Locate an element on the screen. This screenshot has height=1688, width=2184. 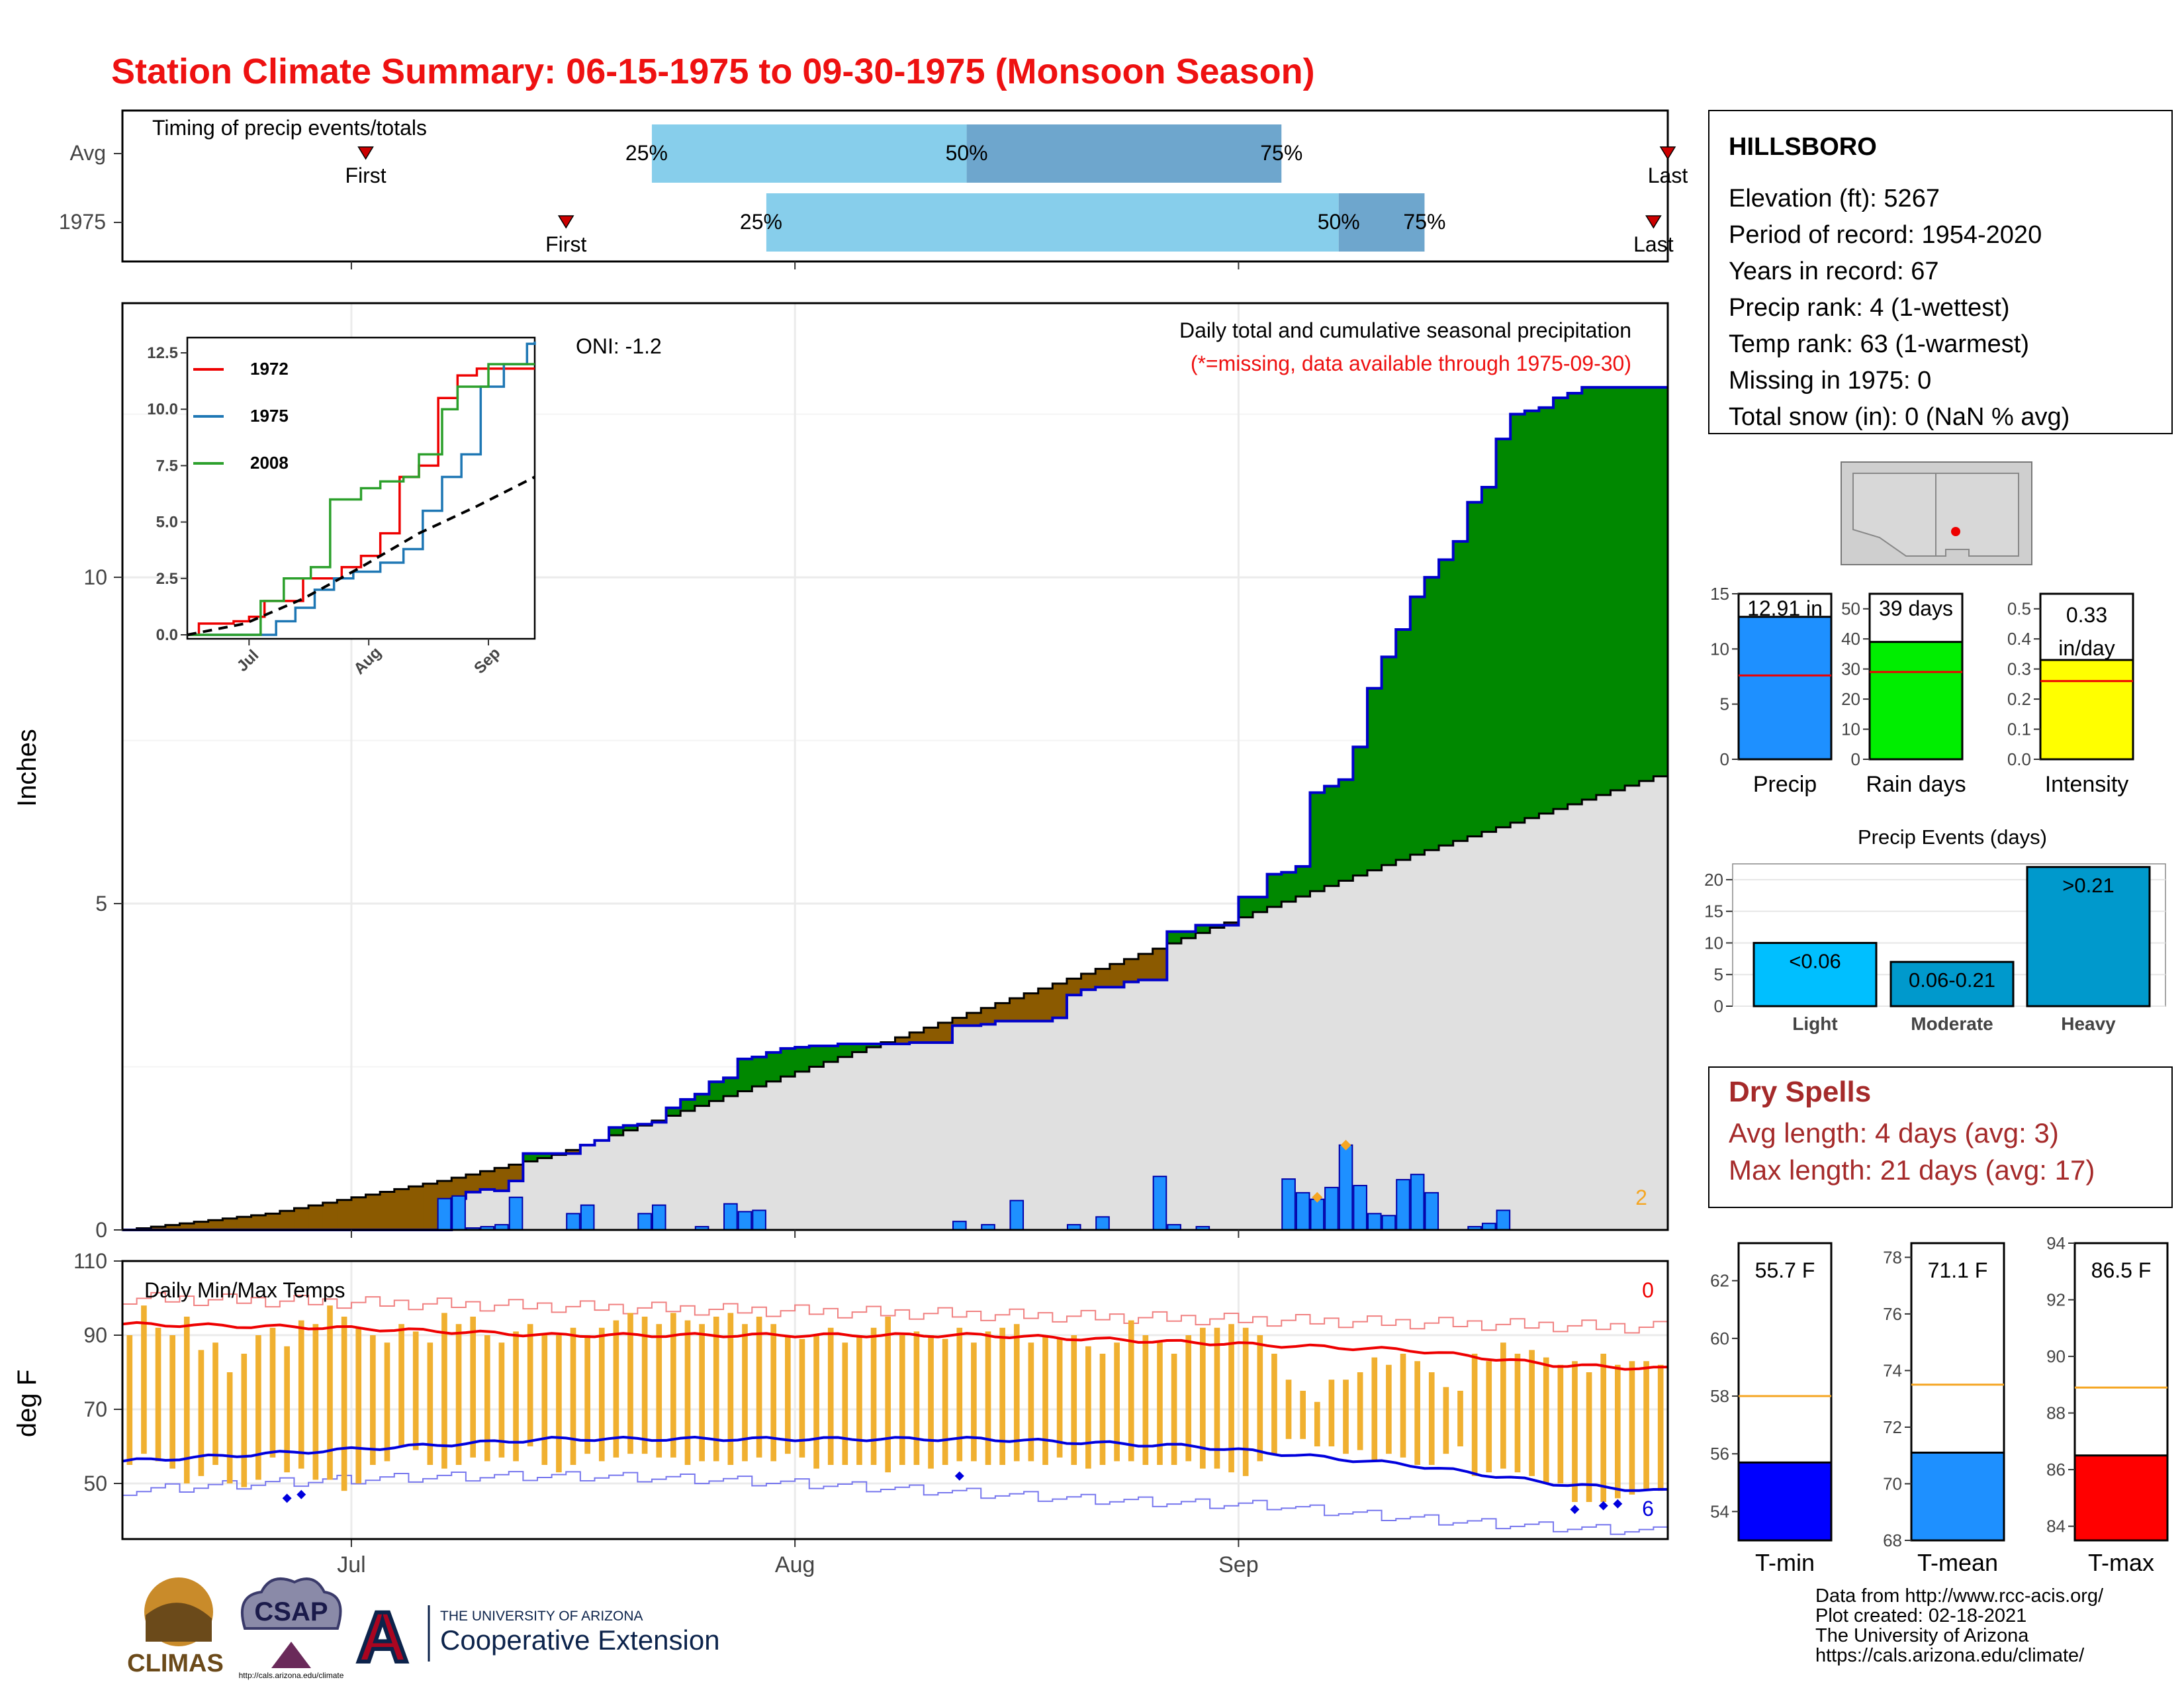
last-precip-marker is located at coordinates (1667, 153).